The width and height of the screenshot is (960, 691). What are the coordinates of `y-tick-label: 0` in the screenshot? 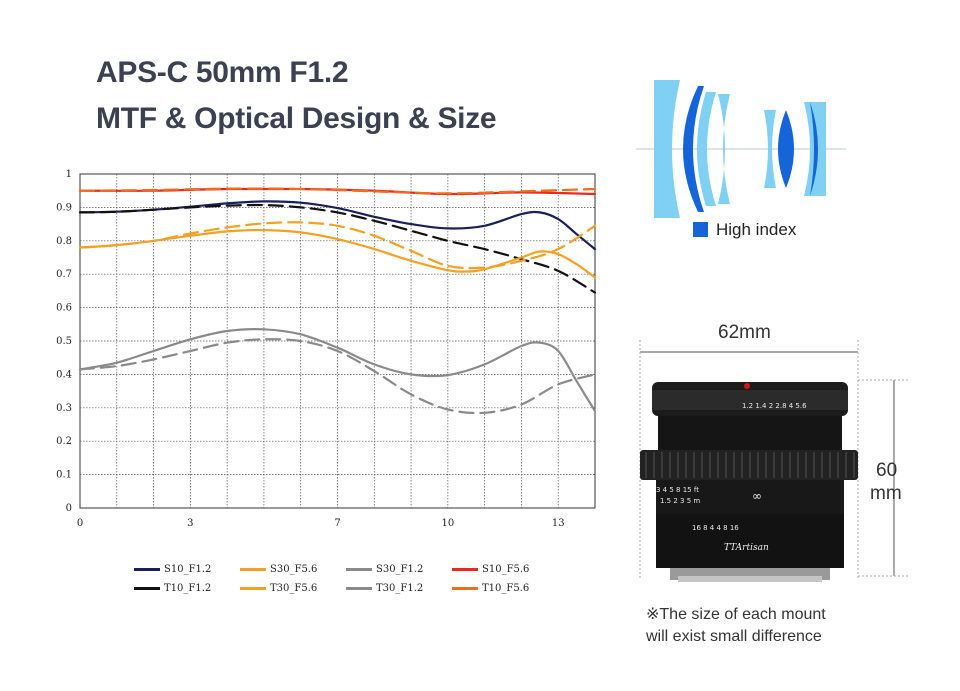 It's located at (69, 508).